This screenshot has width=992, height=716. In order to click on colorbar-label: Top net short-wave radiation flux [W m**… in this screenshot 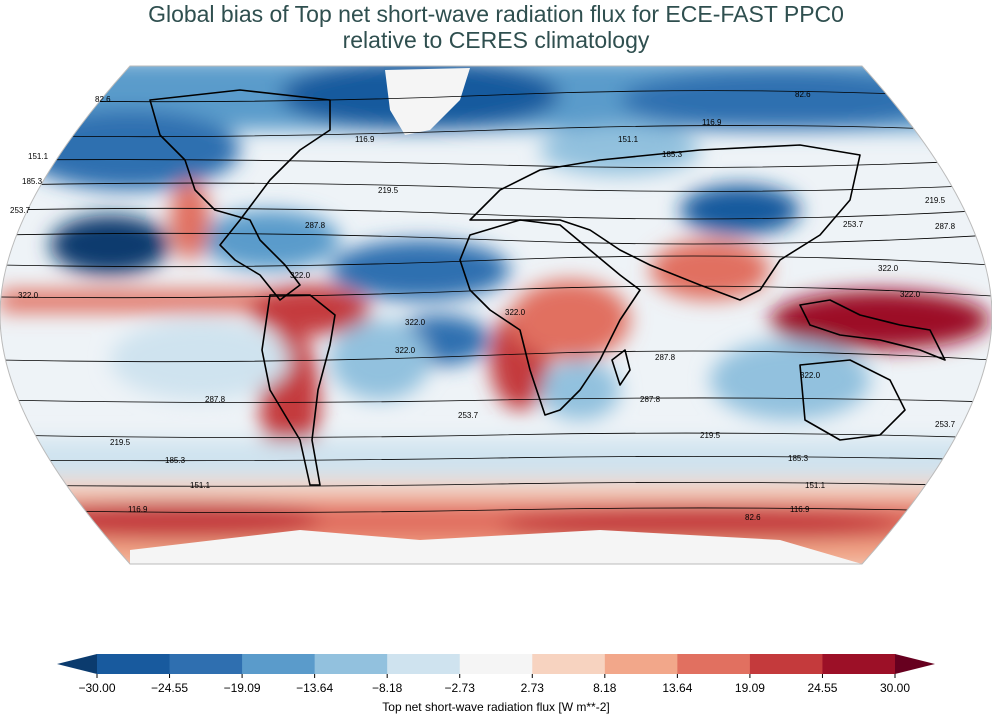, I will do `click(496, 707)`.